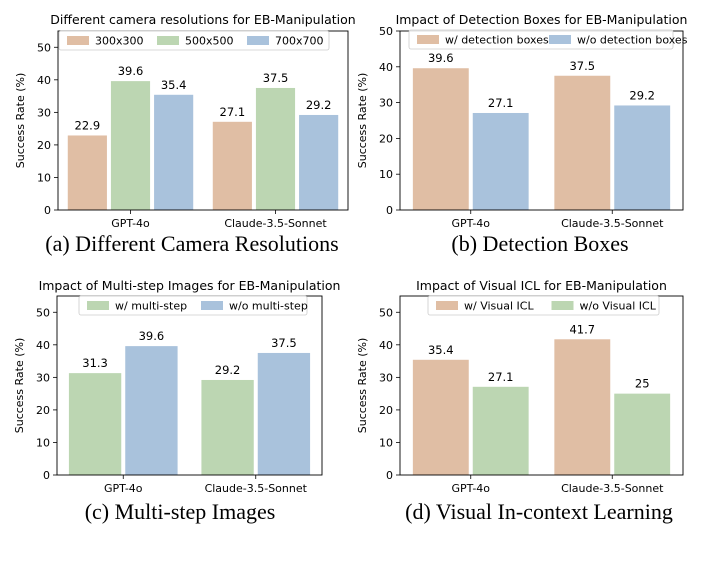  Describe the element at coordinates (642, 384) in the screenshot. I see `data-label: 25` at that location.